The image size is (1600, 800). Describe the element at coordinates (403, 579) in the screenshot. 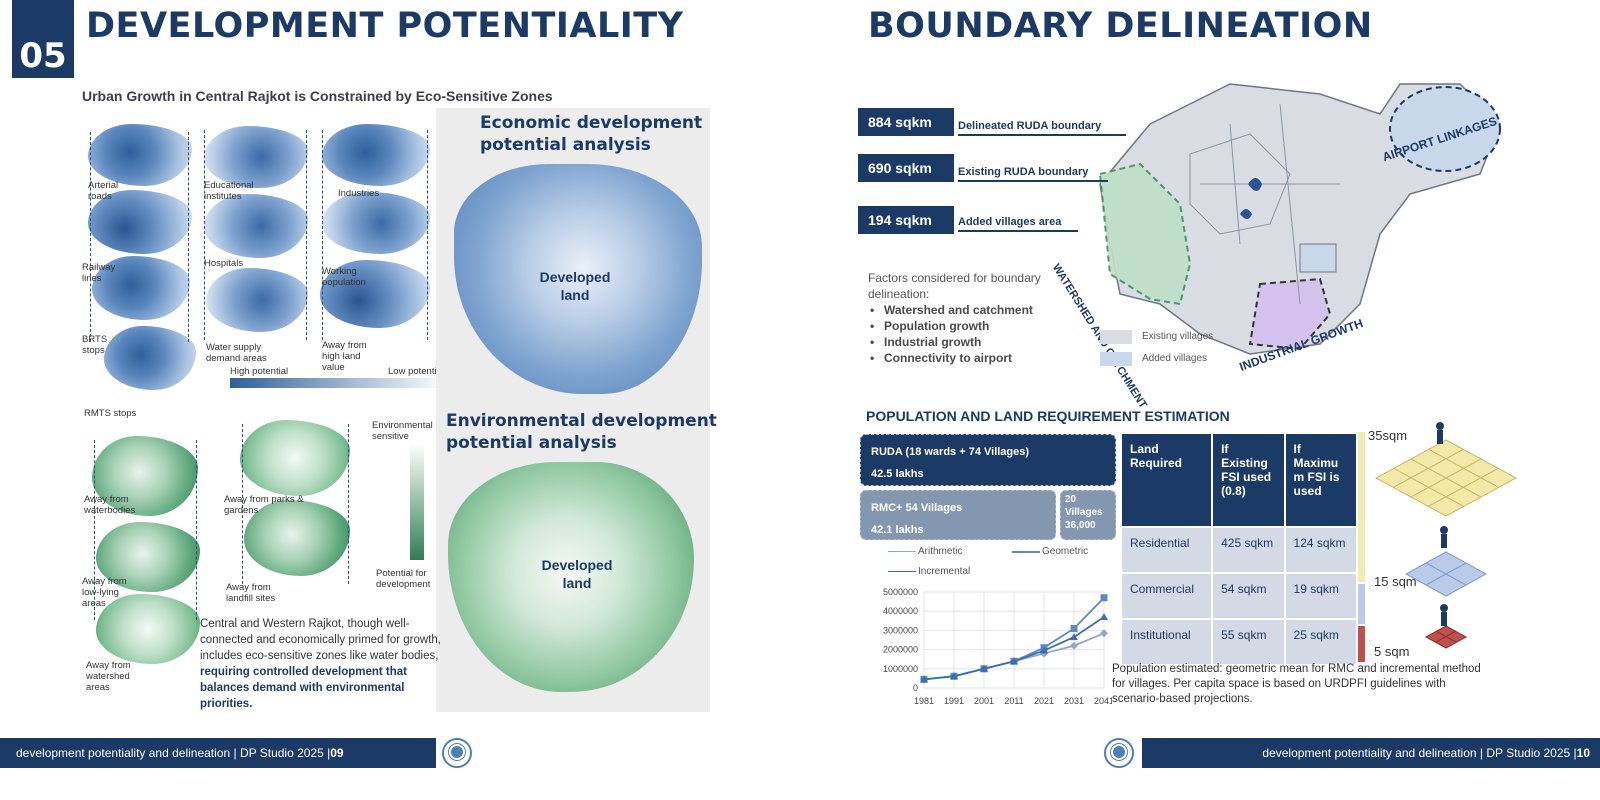

I see `legend-env-bottom: Potential for development` at that location.